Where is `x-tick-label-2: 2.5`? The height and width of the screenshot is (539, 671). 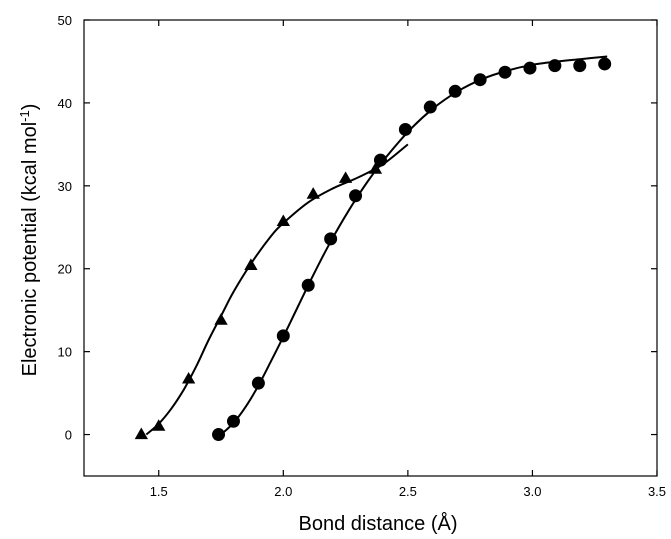 x-tick-label-2: 2.5 is located at coordinates (408, 491).